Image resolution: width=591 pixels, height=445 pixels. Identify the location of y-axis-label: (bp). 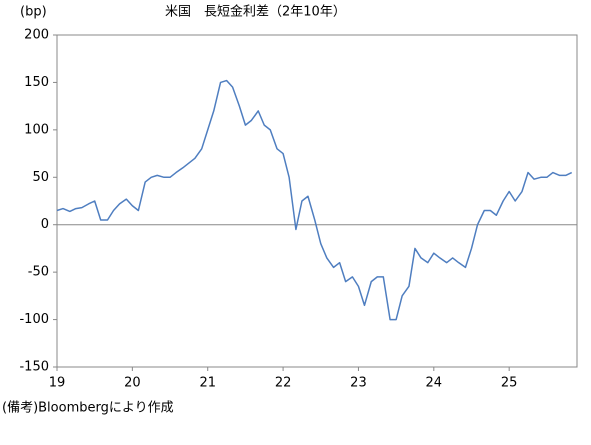
(33, 12).